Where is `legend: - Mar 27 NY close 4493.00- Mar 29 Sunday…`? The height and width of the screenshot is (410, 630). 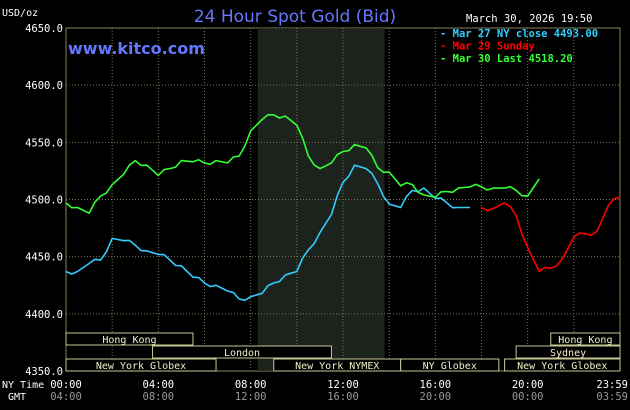 legend: - Mar 27 NY close 4493.00- Mar 29 Sunday… is located at coordinates (519, 46).